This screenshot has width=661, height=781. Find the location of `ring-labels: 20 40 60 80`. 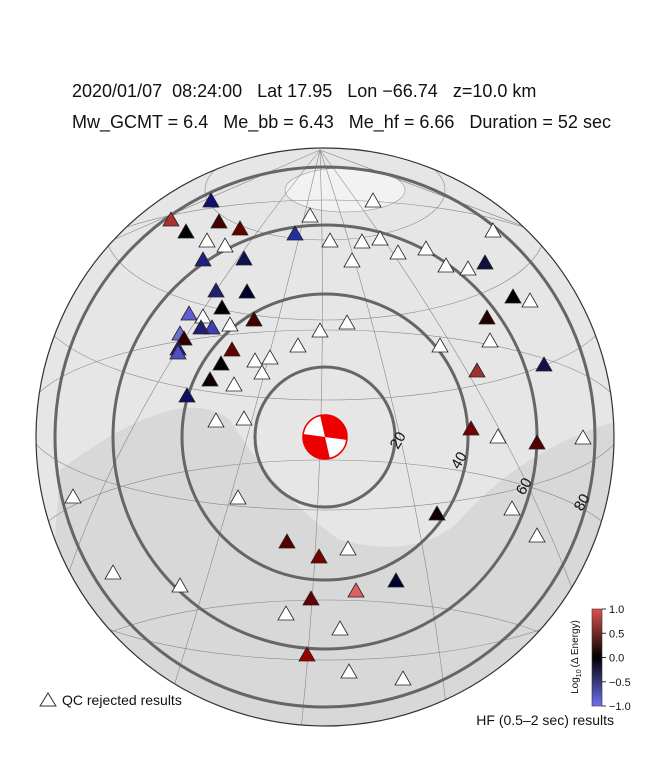

ring-labels: 20 40 60 80 is located at coordinates (490, 471).